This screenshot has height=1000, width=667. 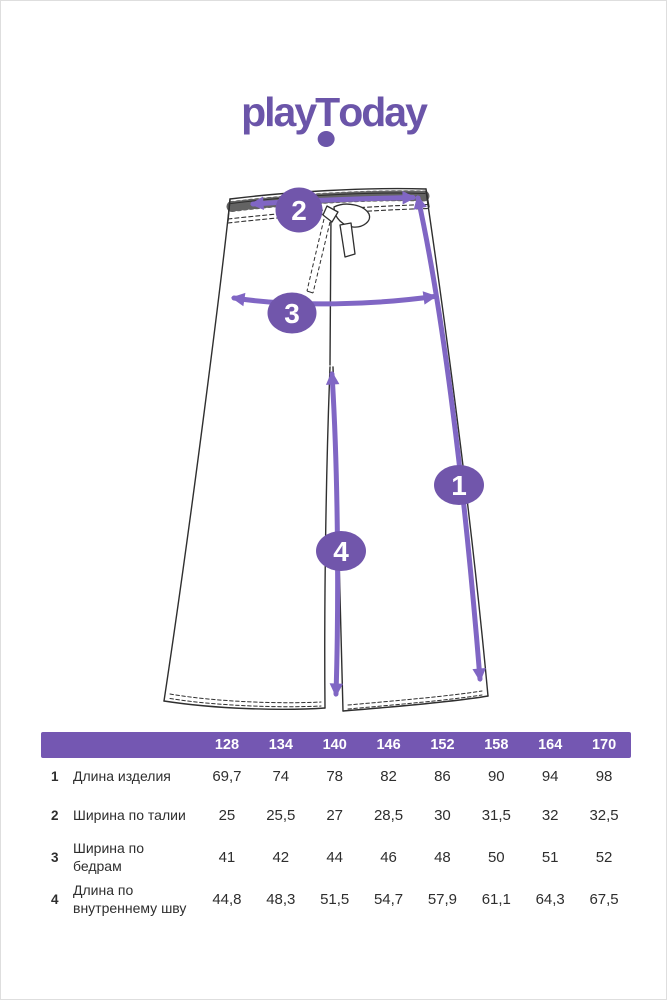 I want to click on cell-value: 51,5, so click(x=335, y=899).